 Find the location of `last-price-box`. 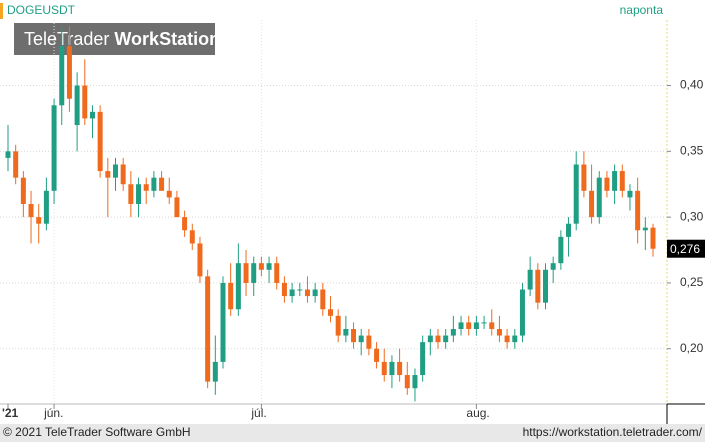

last-price-box is located at coordinates (686, 248).